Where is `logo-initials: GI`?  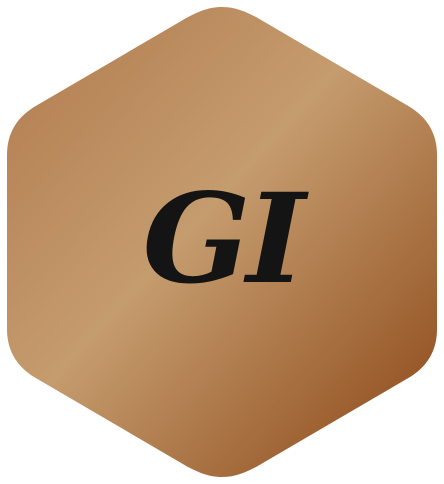
logo-initials: GI is located at coordinates (223, 239).